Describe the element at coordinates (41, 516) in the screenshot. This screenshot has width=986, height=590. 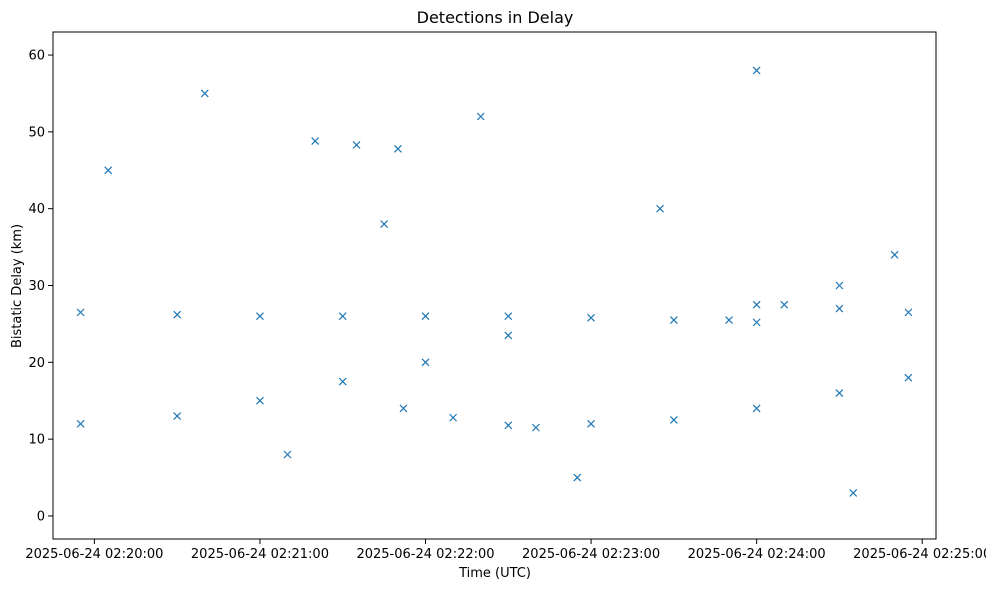
I see `y-tick-label: 0` at that location.